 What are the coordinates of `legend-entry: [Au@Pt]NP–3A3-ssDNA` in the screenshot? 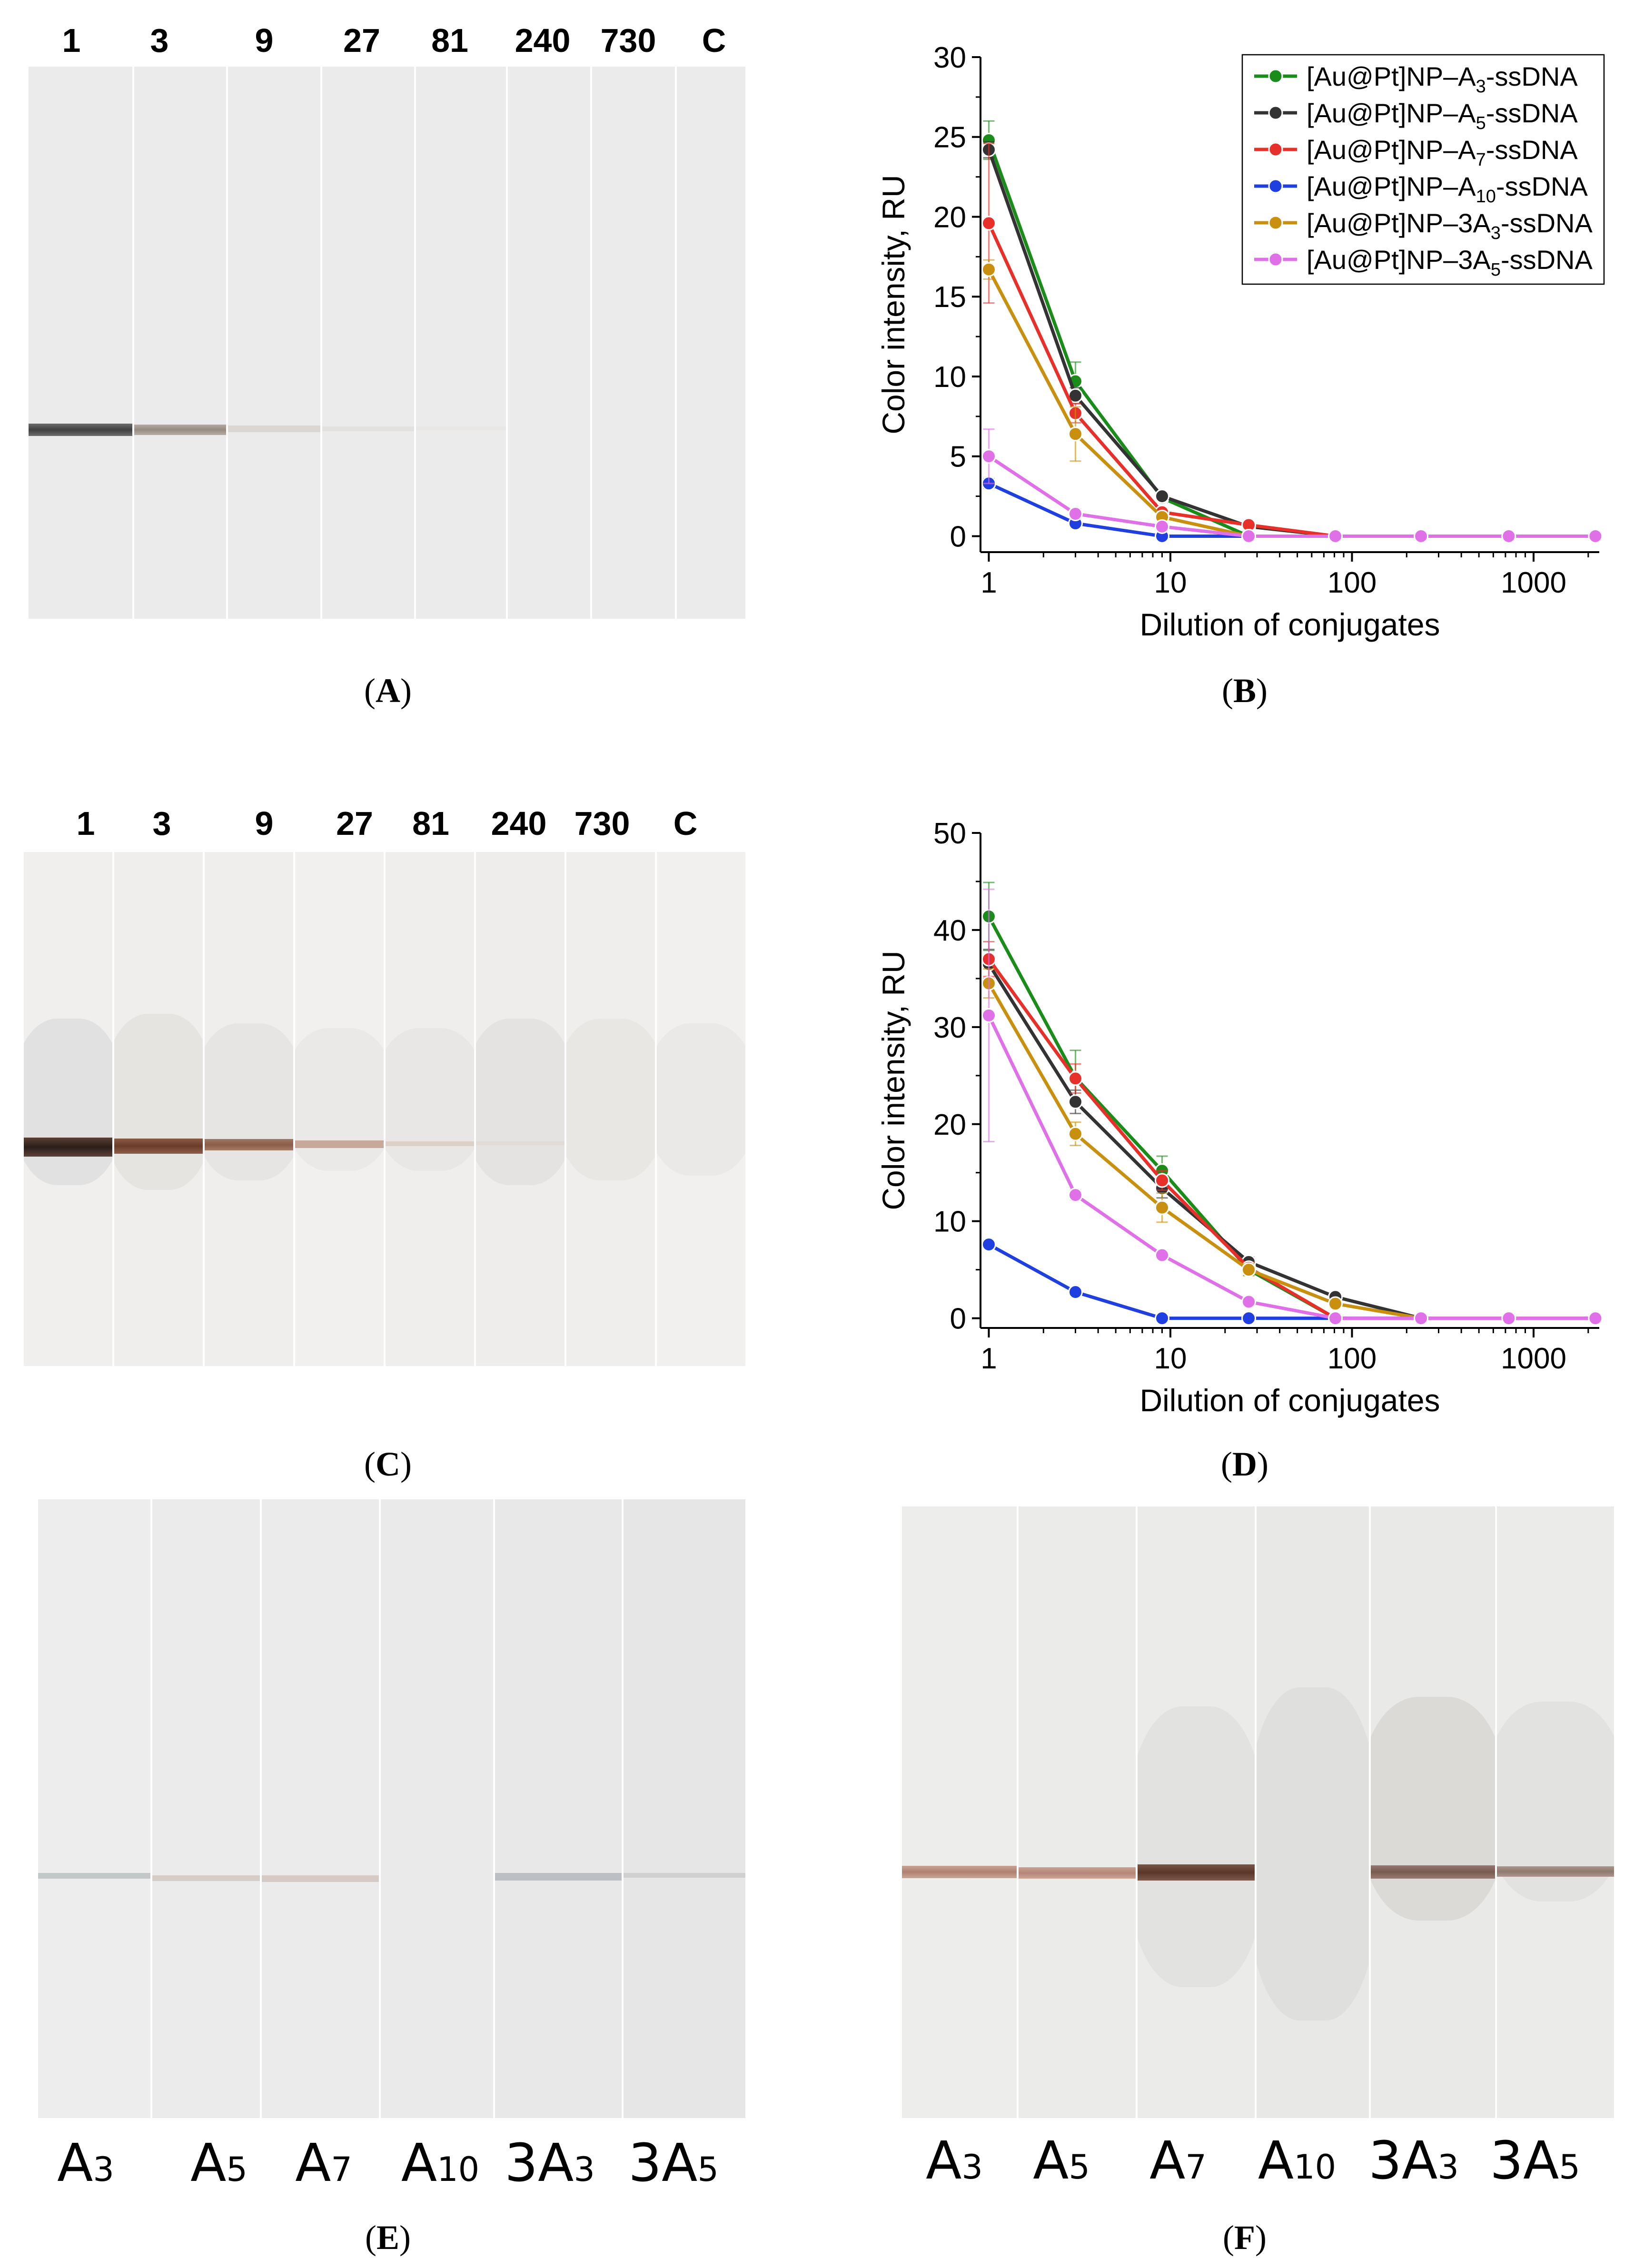 It's located at (1450, 225).